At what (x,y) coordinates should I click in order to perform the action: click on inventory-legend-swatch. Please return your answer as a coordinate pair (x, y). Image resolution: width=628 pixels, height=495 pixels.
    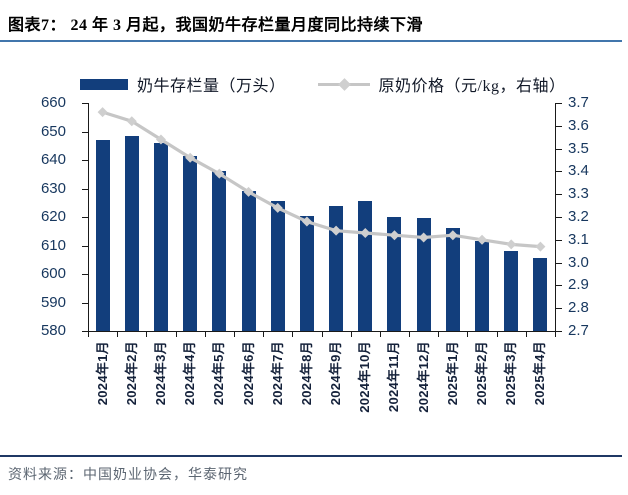
    Looking at the image, I should click on (104, 84).